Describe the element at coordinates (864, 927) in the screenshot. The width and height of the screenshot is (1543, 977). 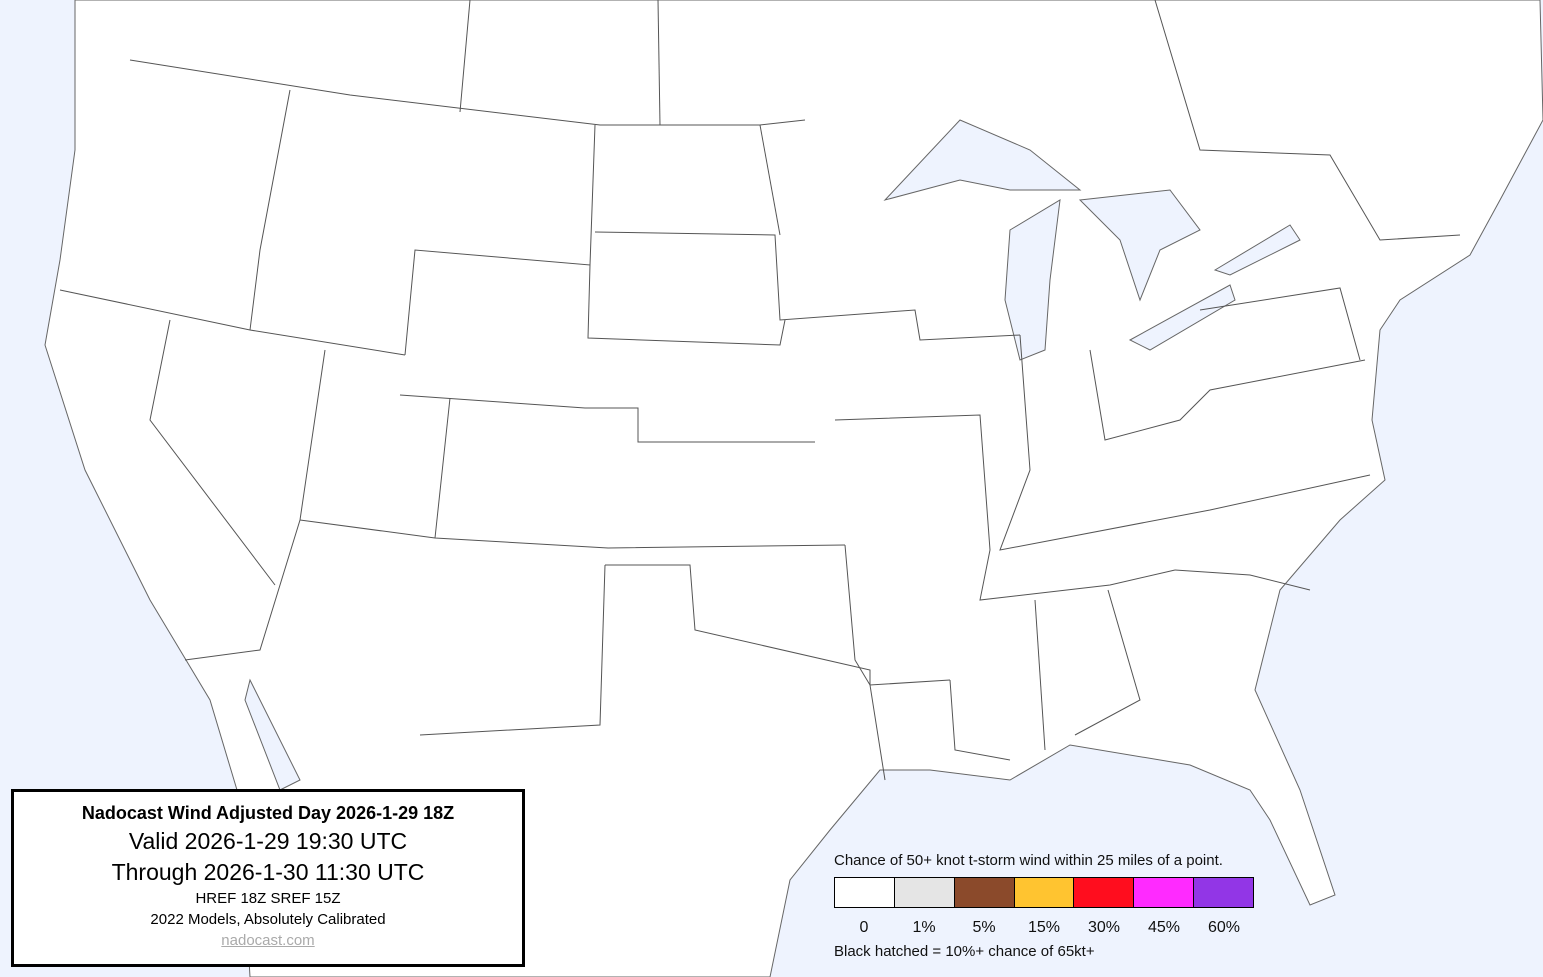
I see `legend-tick-label: 0` at that location.